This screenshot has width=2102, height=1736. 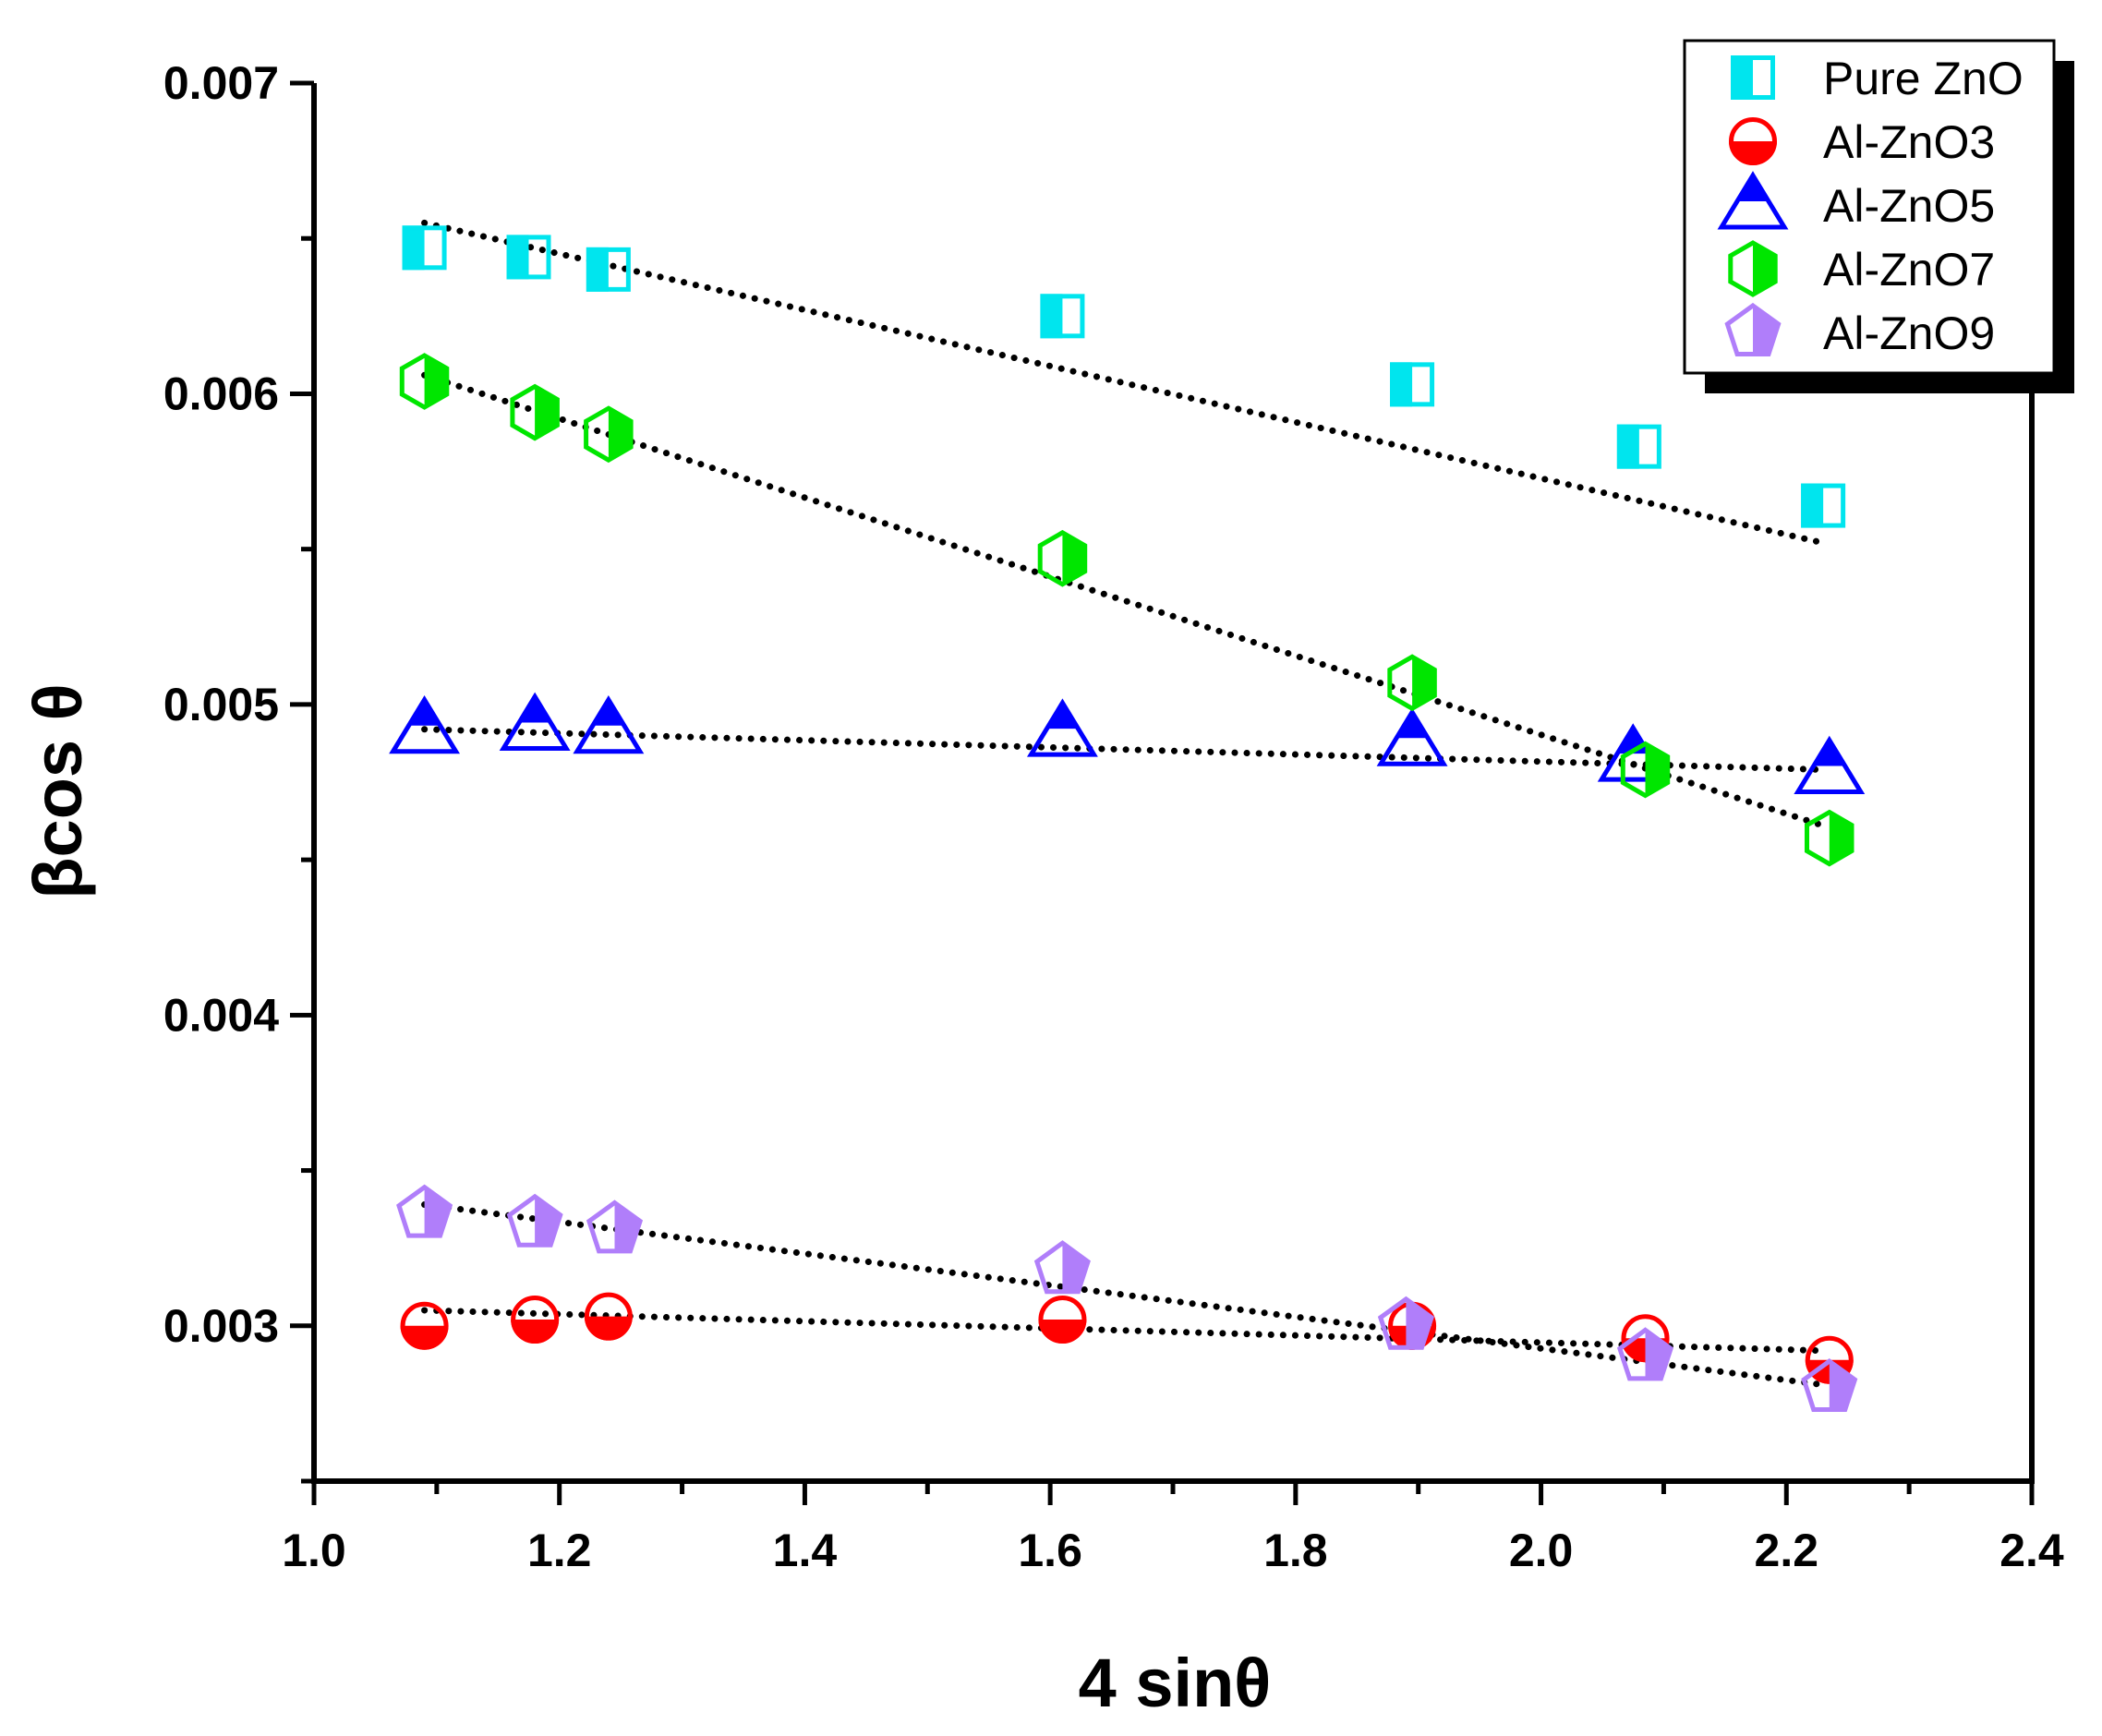 What do you see at coordinates (221, 705) in the screenshot?
I see `y-tick-label: 0.005` at bounding box center [221, 705].